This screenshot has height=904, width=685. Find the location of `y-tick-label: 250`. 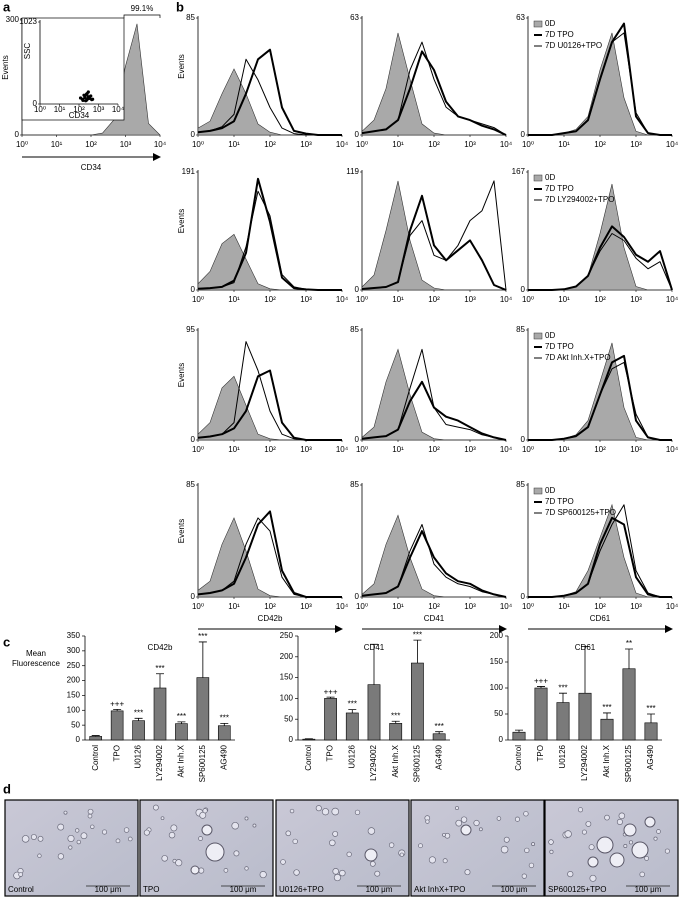

y-tick-label: 250 is located at coordinates (74, 665).